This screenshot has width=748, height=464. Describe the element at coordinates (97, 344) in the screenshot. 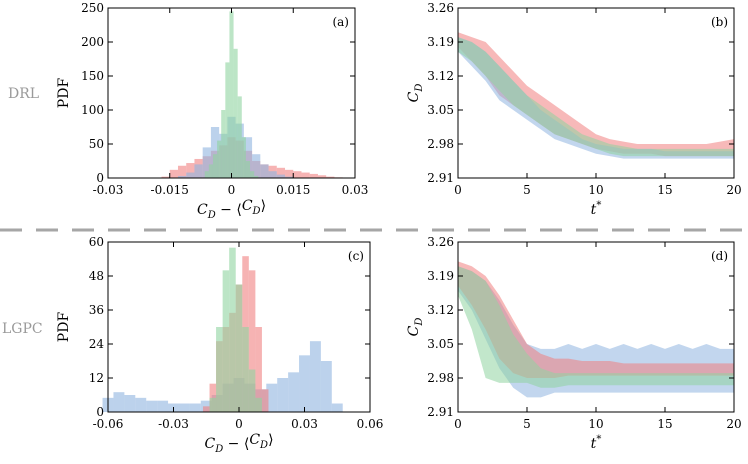

I see `y-tick-label: 24` at that location.